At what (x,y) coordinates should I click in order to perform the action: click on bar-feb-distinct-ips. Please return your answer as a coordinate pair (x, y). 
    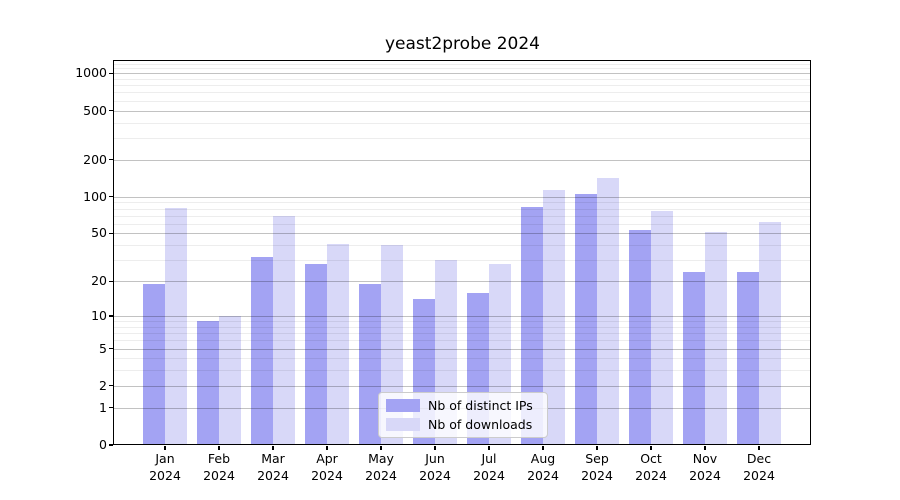
    Looking at the image, I should click on (208, 383).